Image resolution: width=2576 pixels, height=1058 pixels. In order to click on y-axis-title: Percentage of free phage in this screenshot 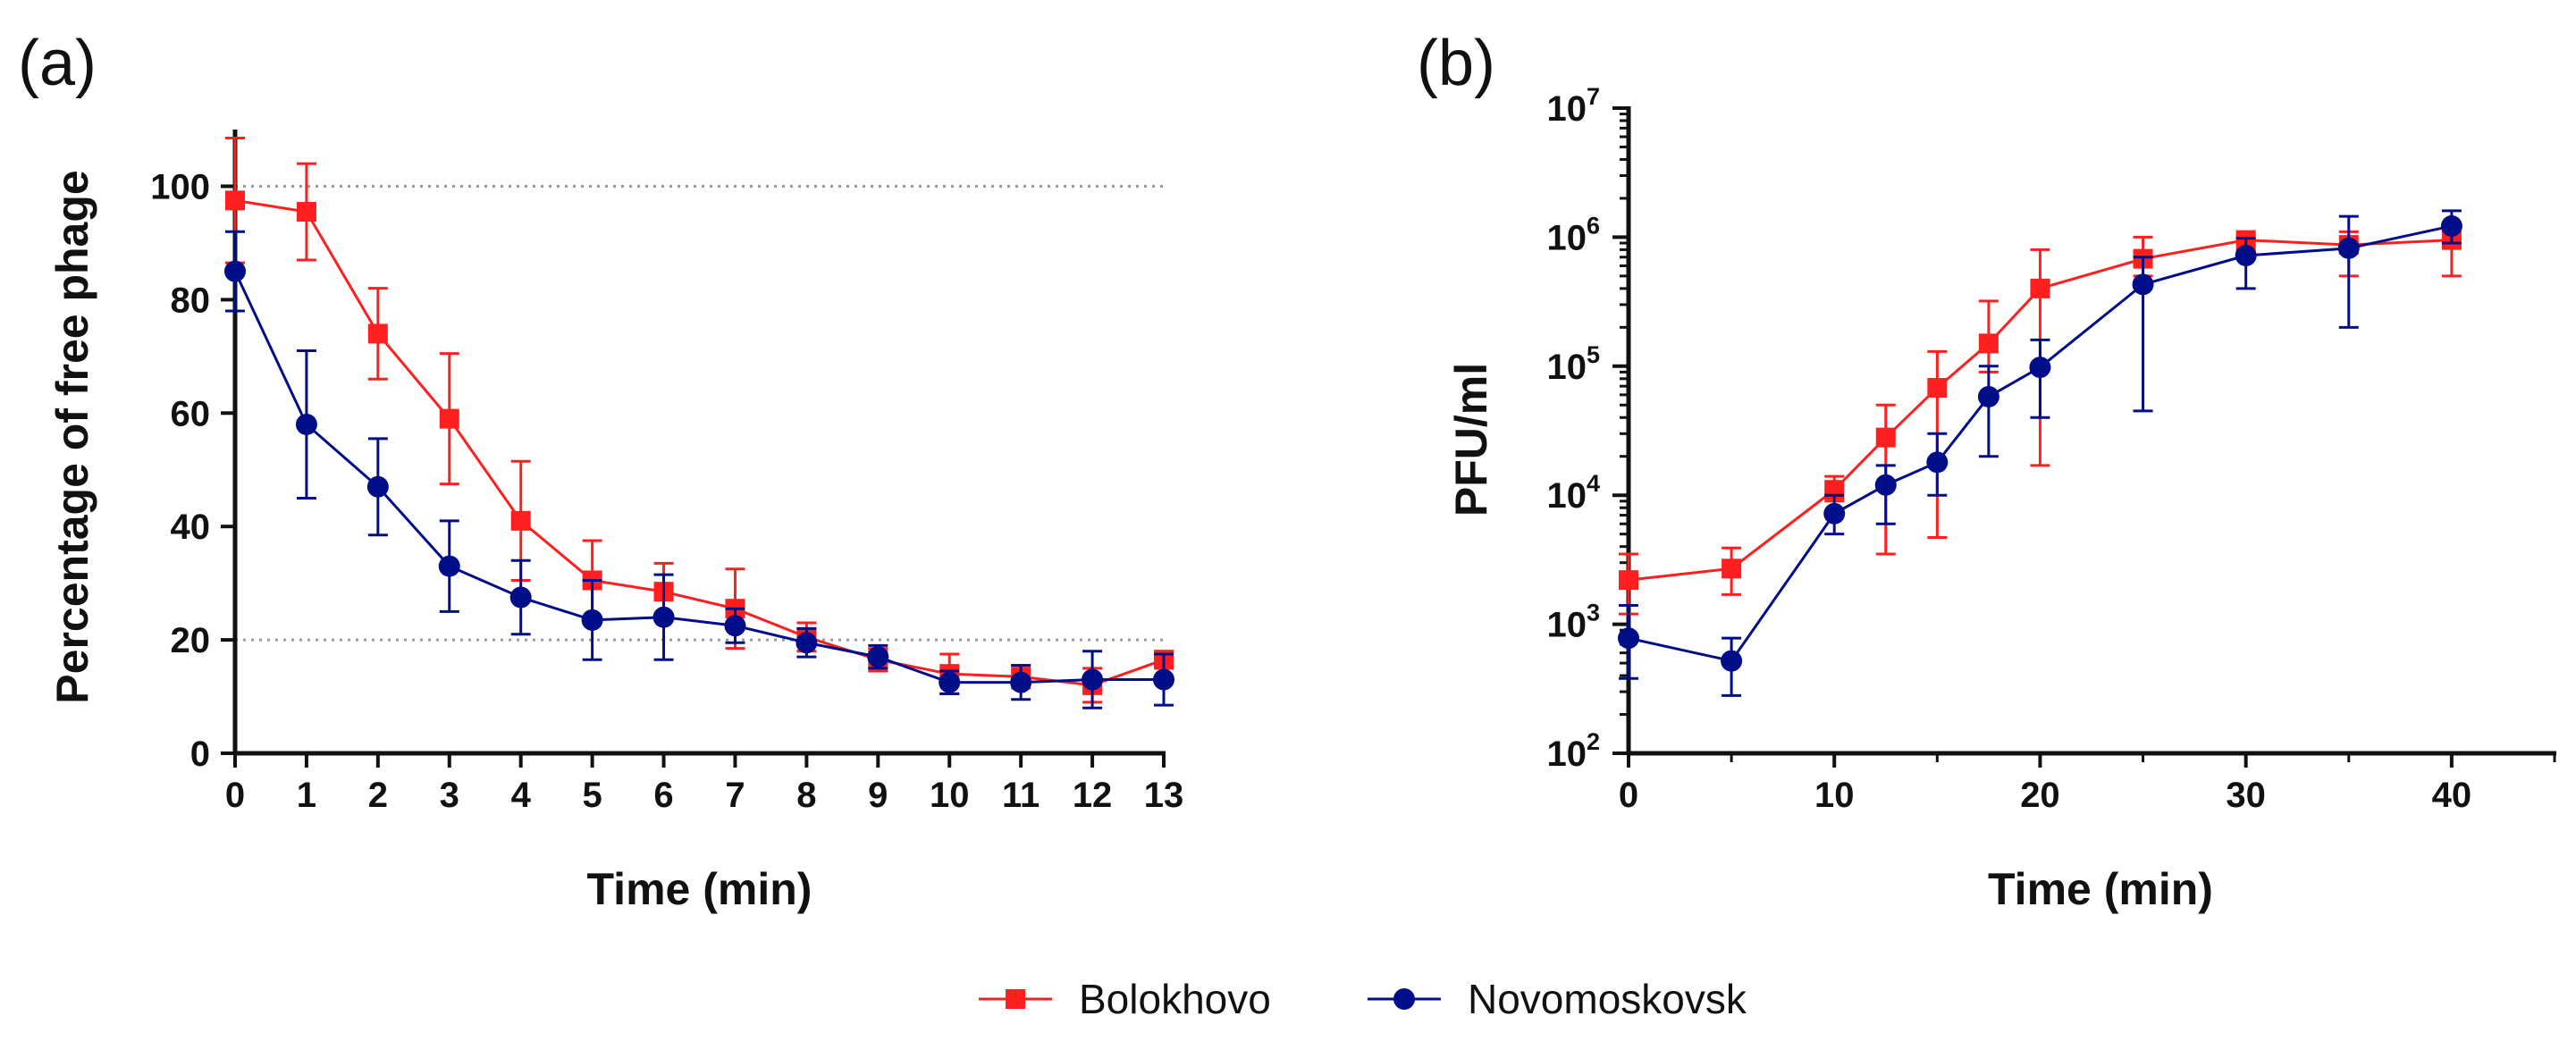, I will do `click(72, 436)`.